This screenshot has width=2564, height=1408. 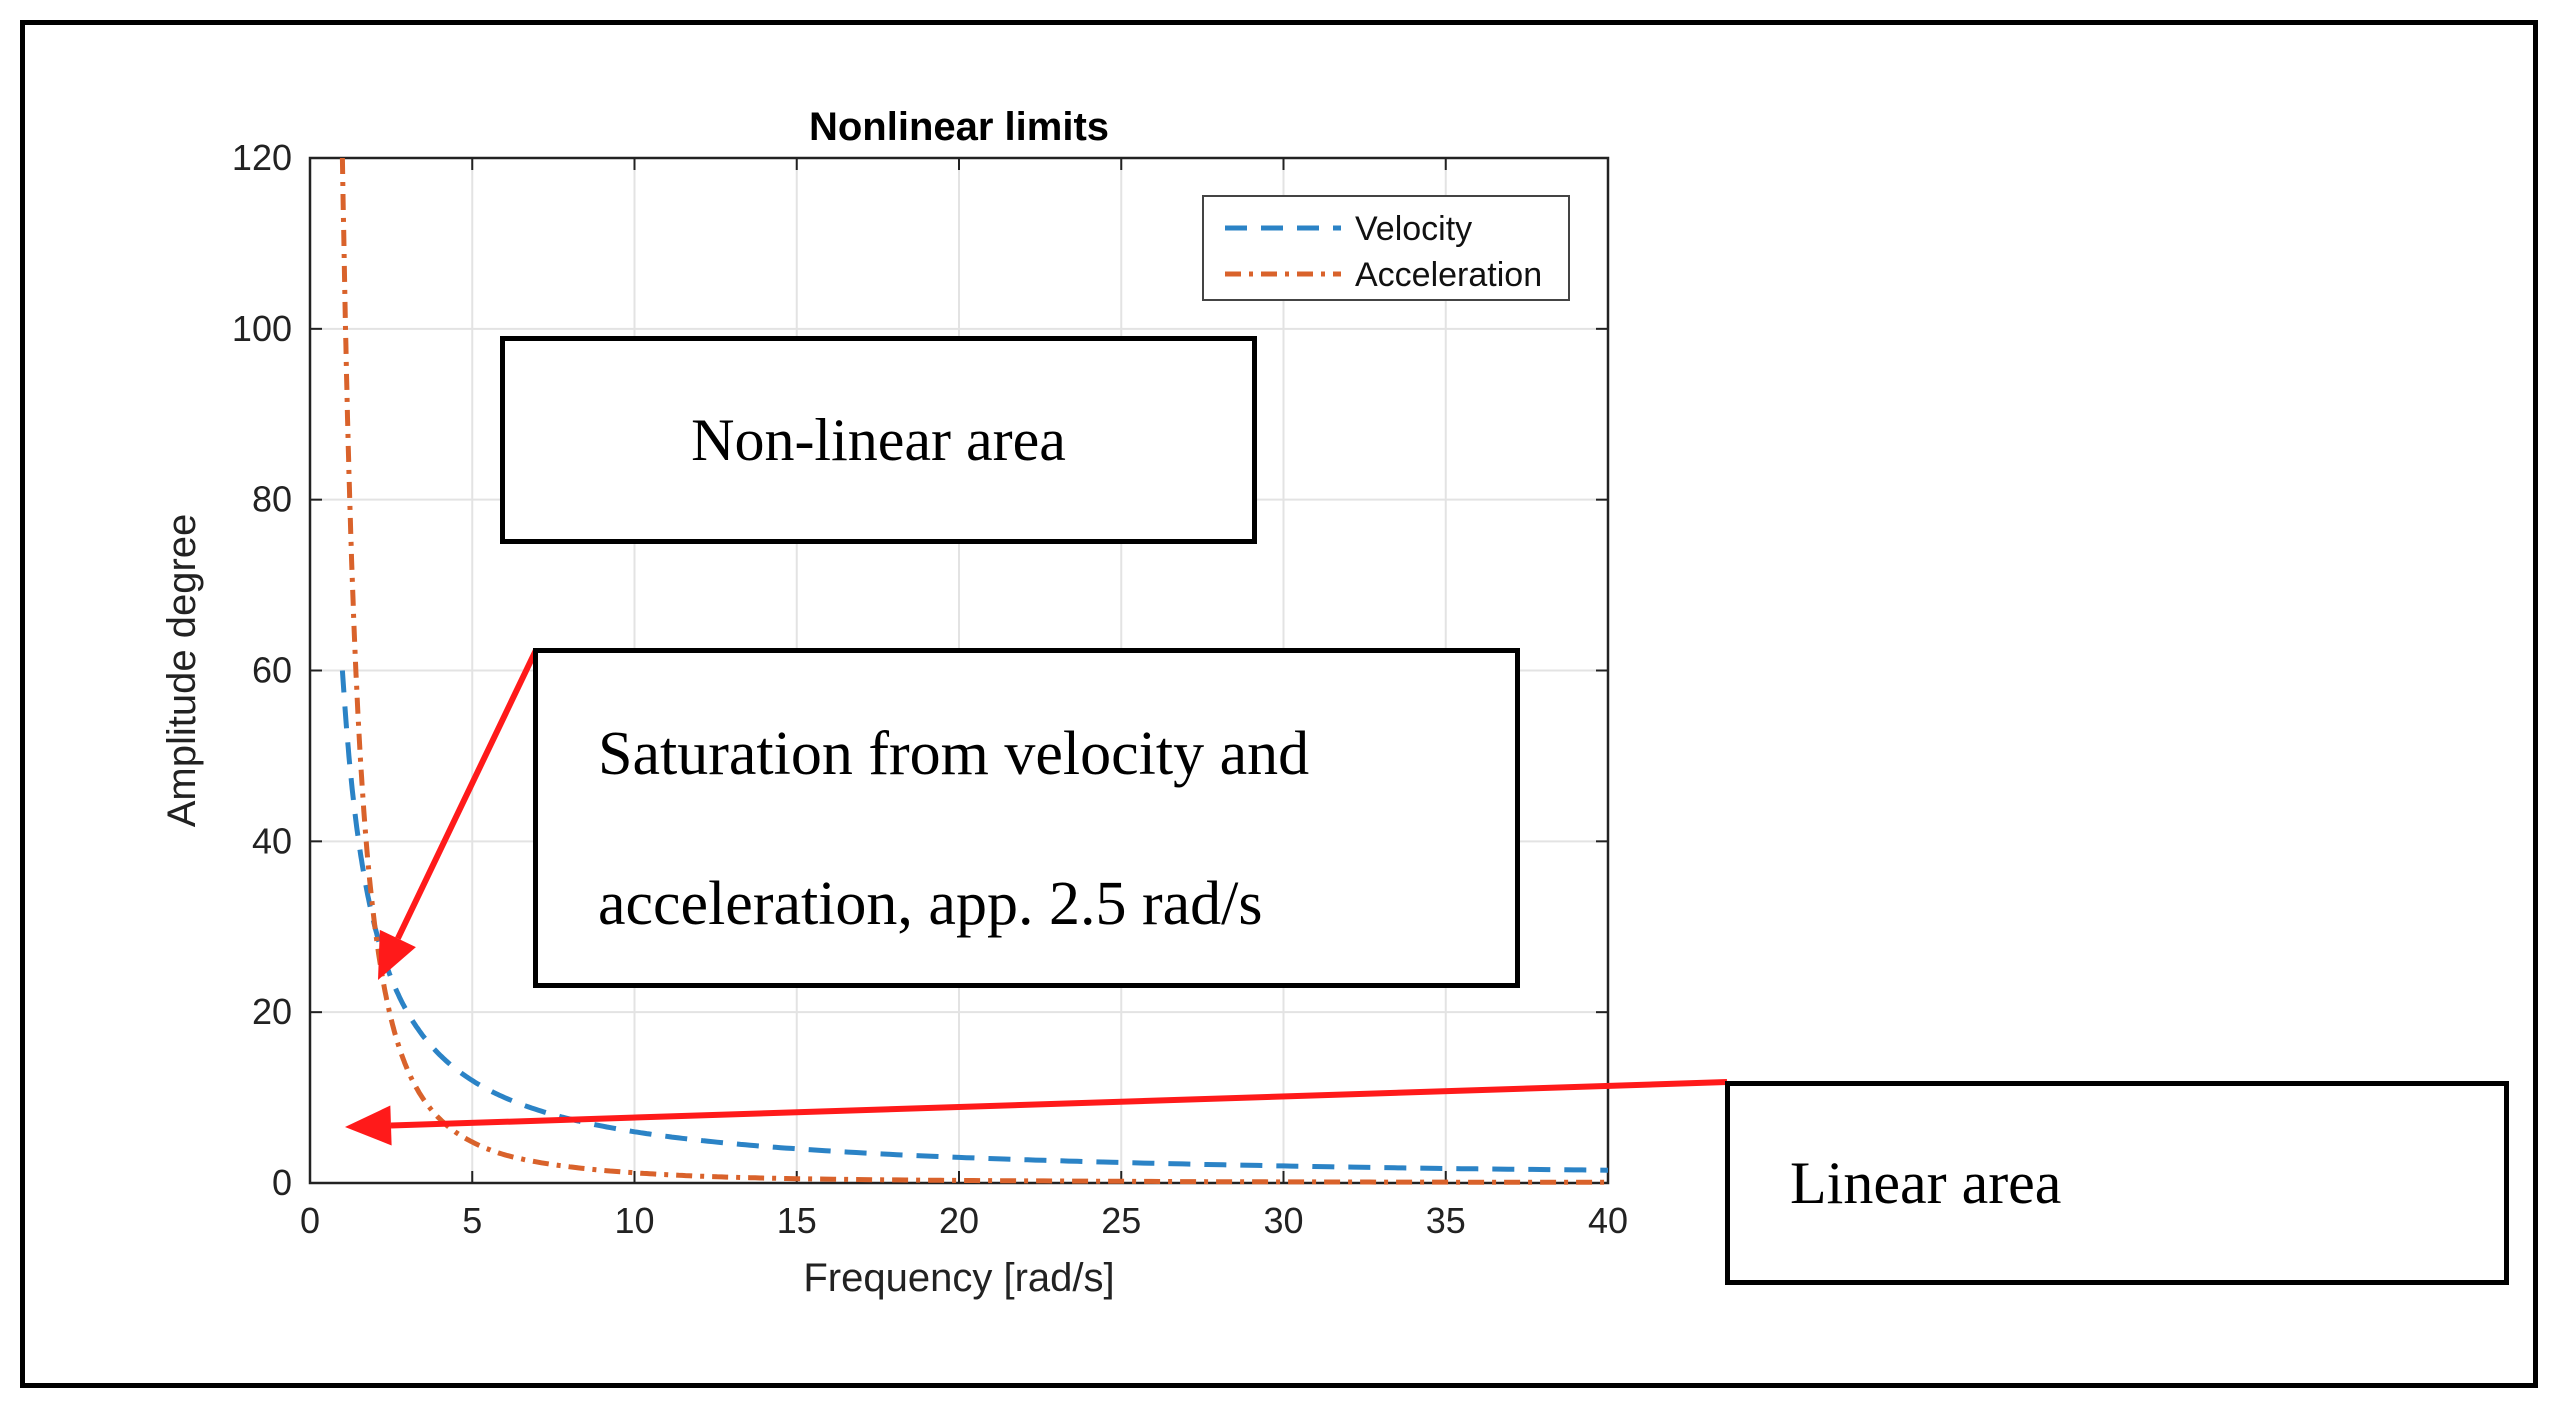 What do you see at coordinates (368, 1125) in the screenshot?
I see `linear-arrow-head` at bounding box center [368, 1125].